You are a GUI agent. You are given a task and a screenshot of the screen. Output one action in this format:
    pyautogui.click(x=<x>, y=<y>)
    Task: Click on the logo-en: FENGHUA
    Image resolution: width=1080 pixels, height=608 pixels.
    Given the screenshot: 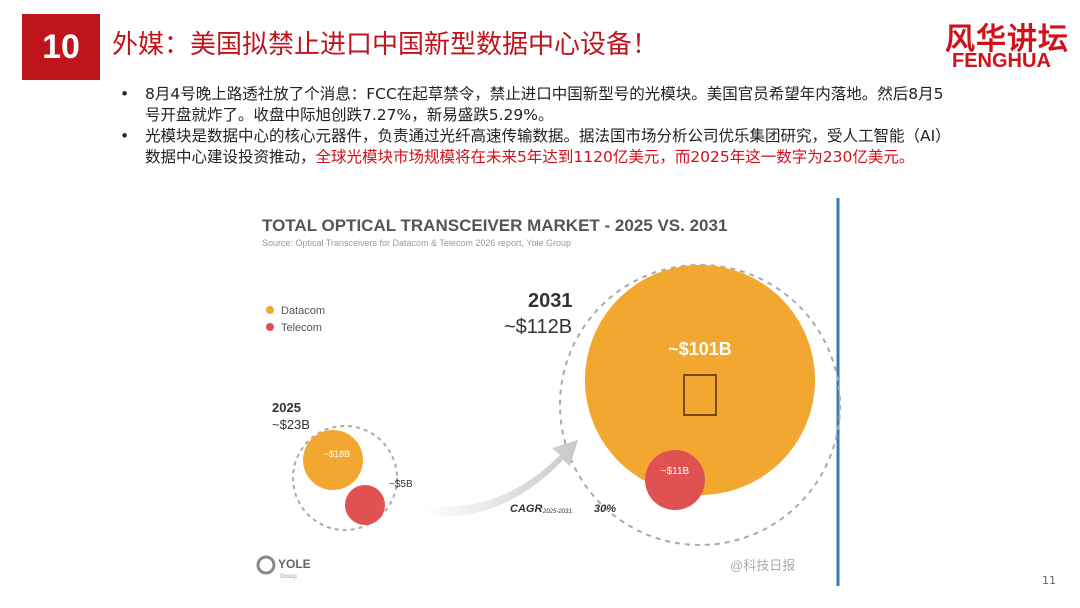 What is the action you would take?
    pyautogui.click(x=1001, y=61)
    